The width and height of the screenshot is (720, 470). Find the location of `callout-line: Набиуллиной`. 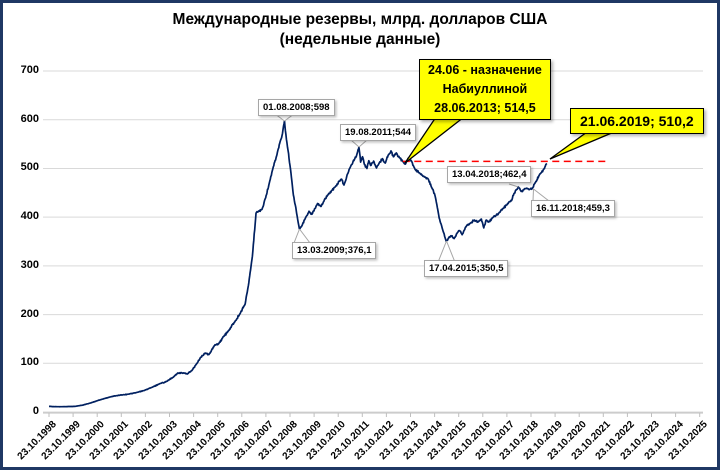

callout-line: Набиуллиной is located at coordinates (485, 89).